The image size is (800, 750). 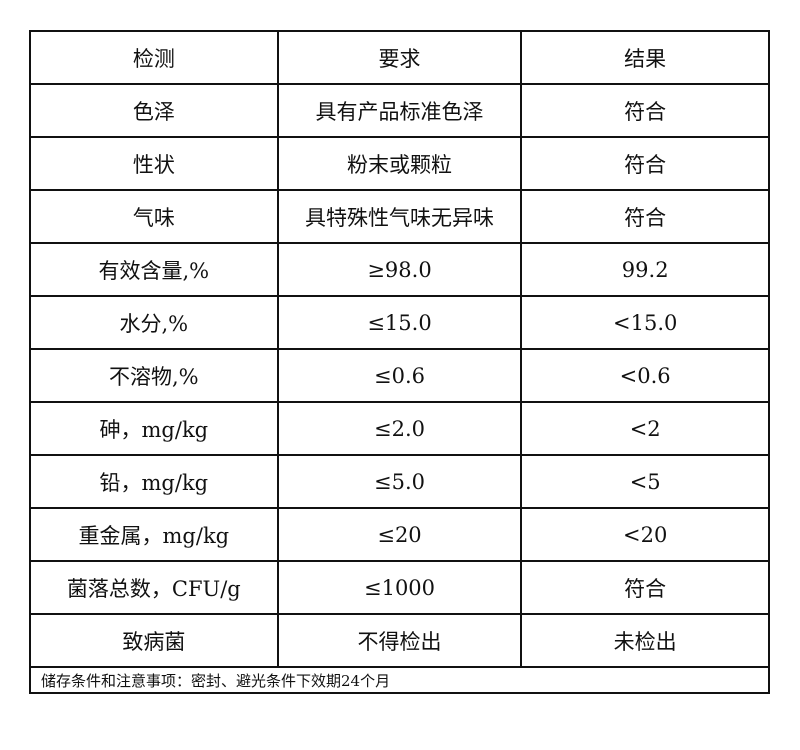 What do you see at coordinates (645, 640) in the screenshot?
I see `result-cell: 未检出` at bounding box center [645, 640].